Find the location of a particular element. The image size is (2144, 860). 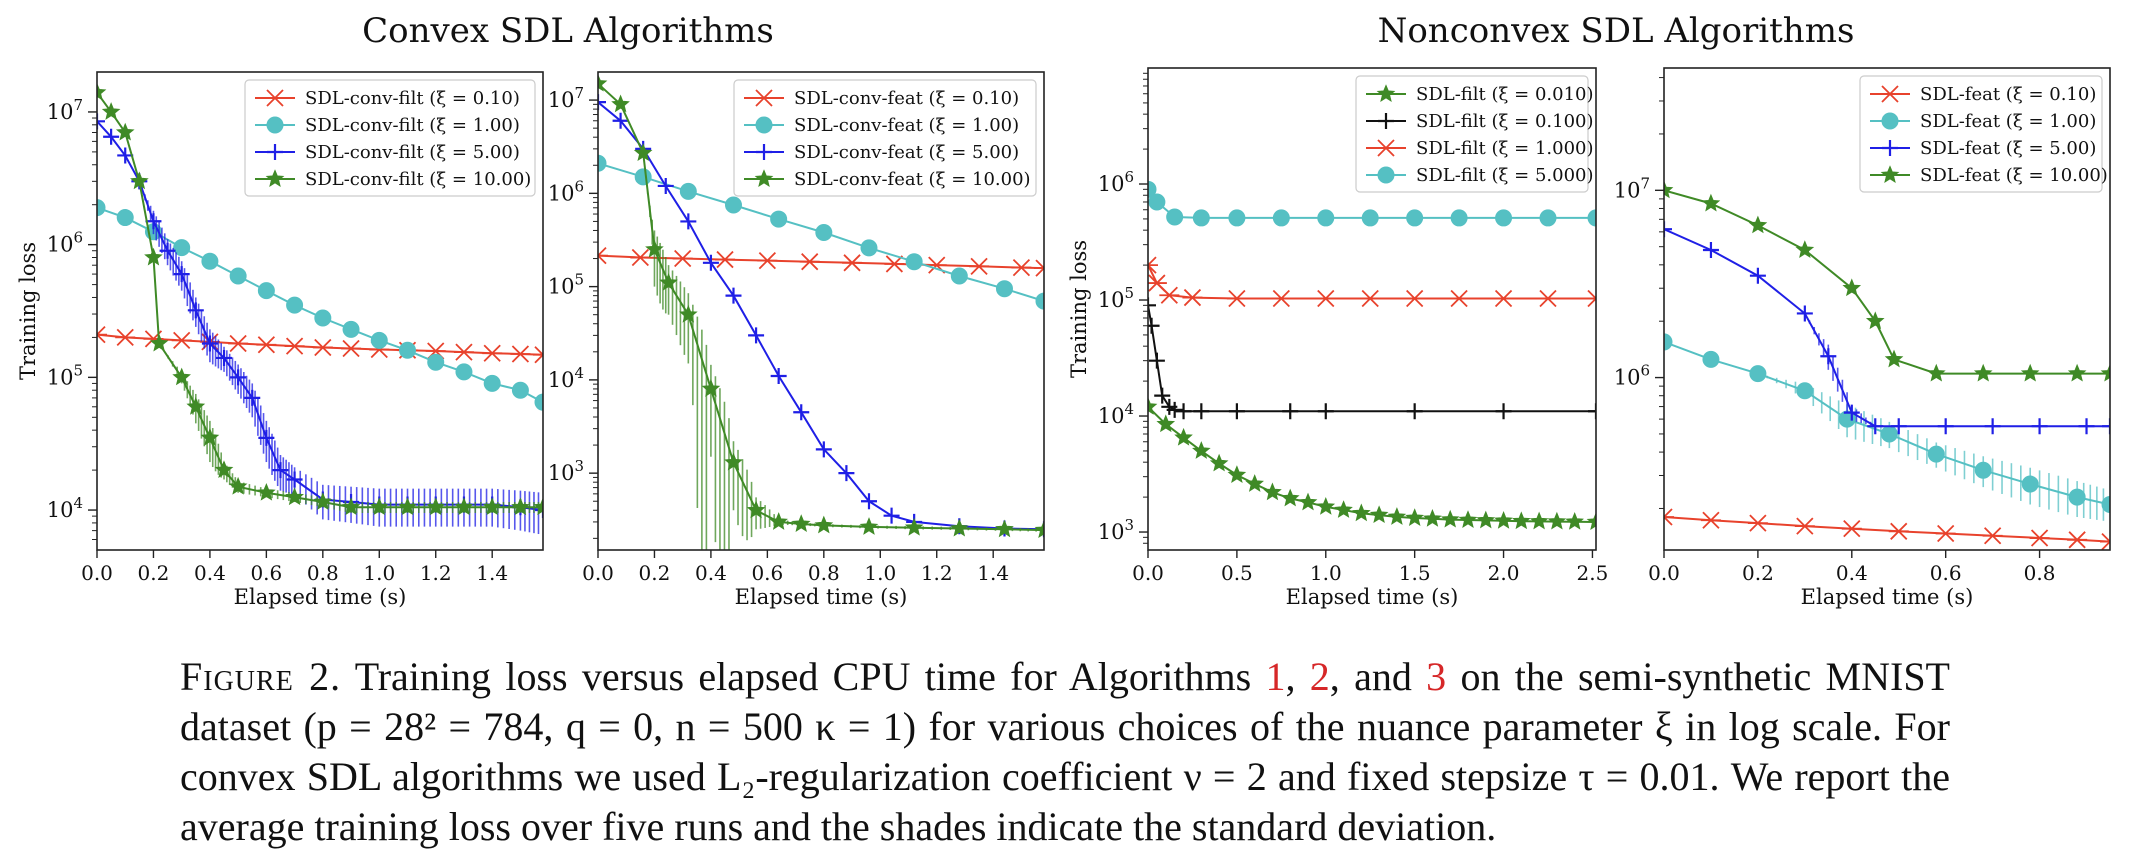

x-tick-label: 0.2 is located at coordinates (154, 573).